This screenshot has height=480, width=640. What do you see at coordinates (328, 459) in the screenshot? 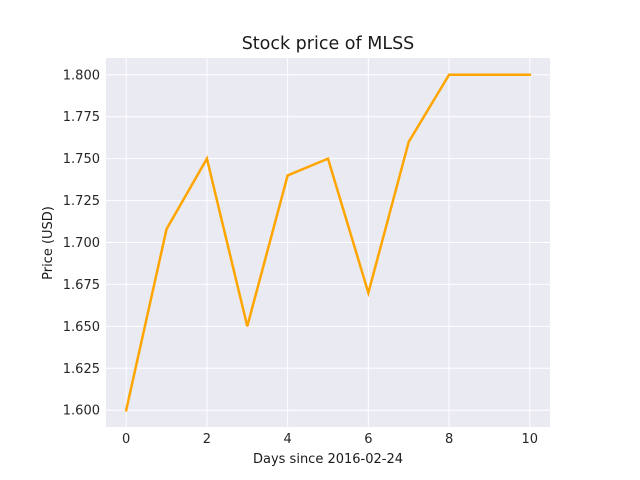
I see `x-axis-label: Days since 2016-02-24` at bounding box center [328, 459].